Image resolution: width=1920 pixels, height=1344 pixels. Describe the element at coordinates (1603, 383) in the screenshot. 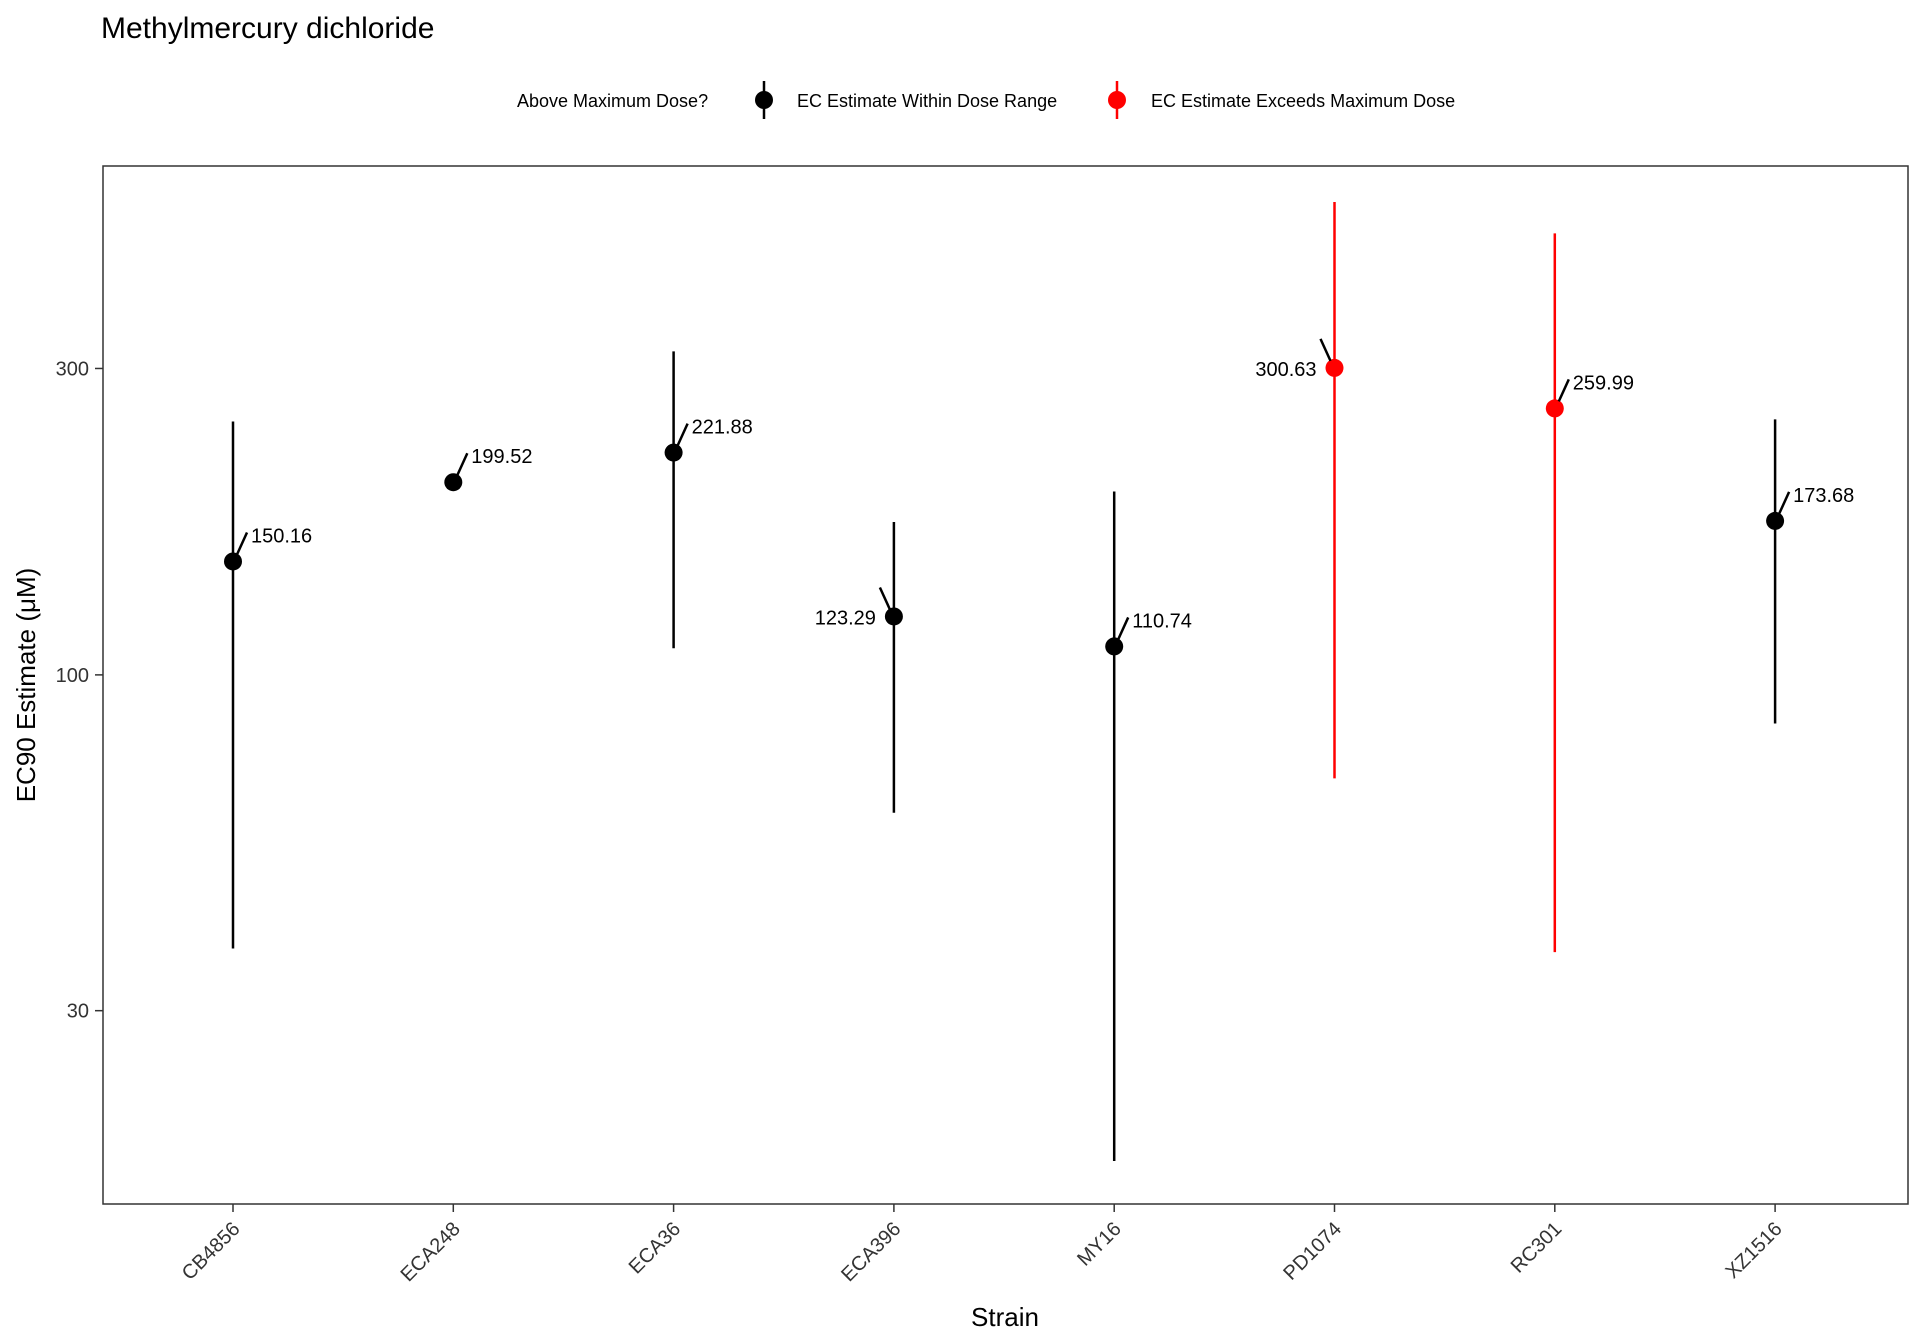

I see `data-label: 259.99` at that location.